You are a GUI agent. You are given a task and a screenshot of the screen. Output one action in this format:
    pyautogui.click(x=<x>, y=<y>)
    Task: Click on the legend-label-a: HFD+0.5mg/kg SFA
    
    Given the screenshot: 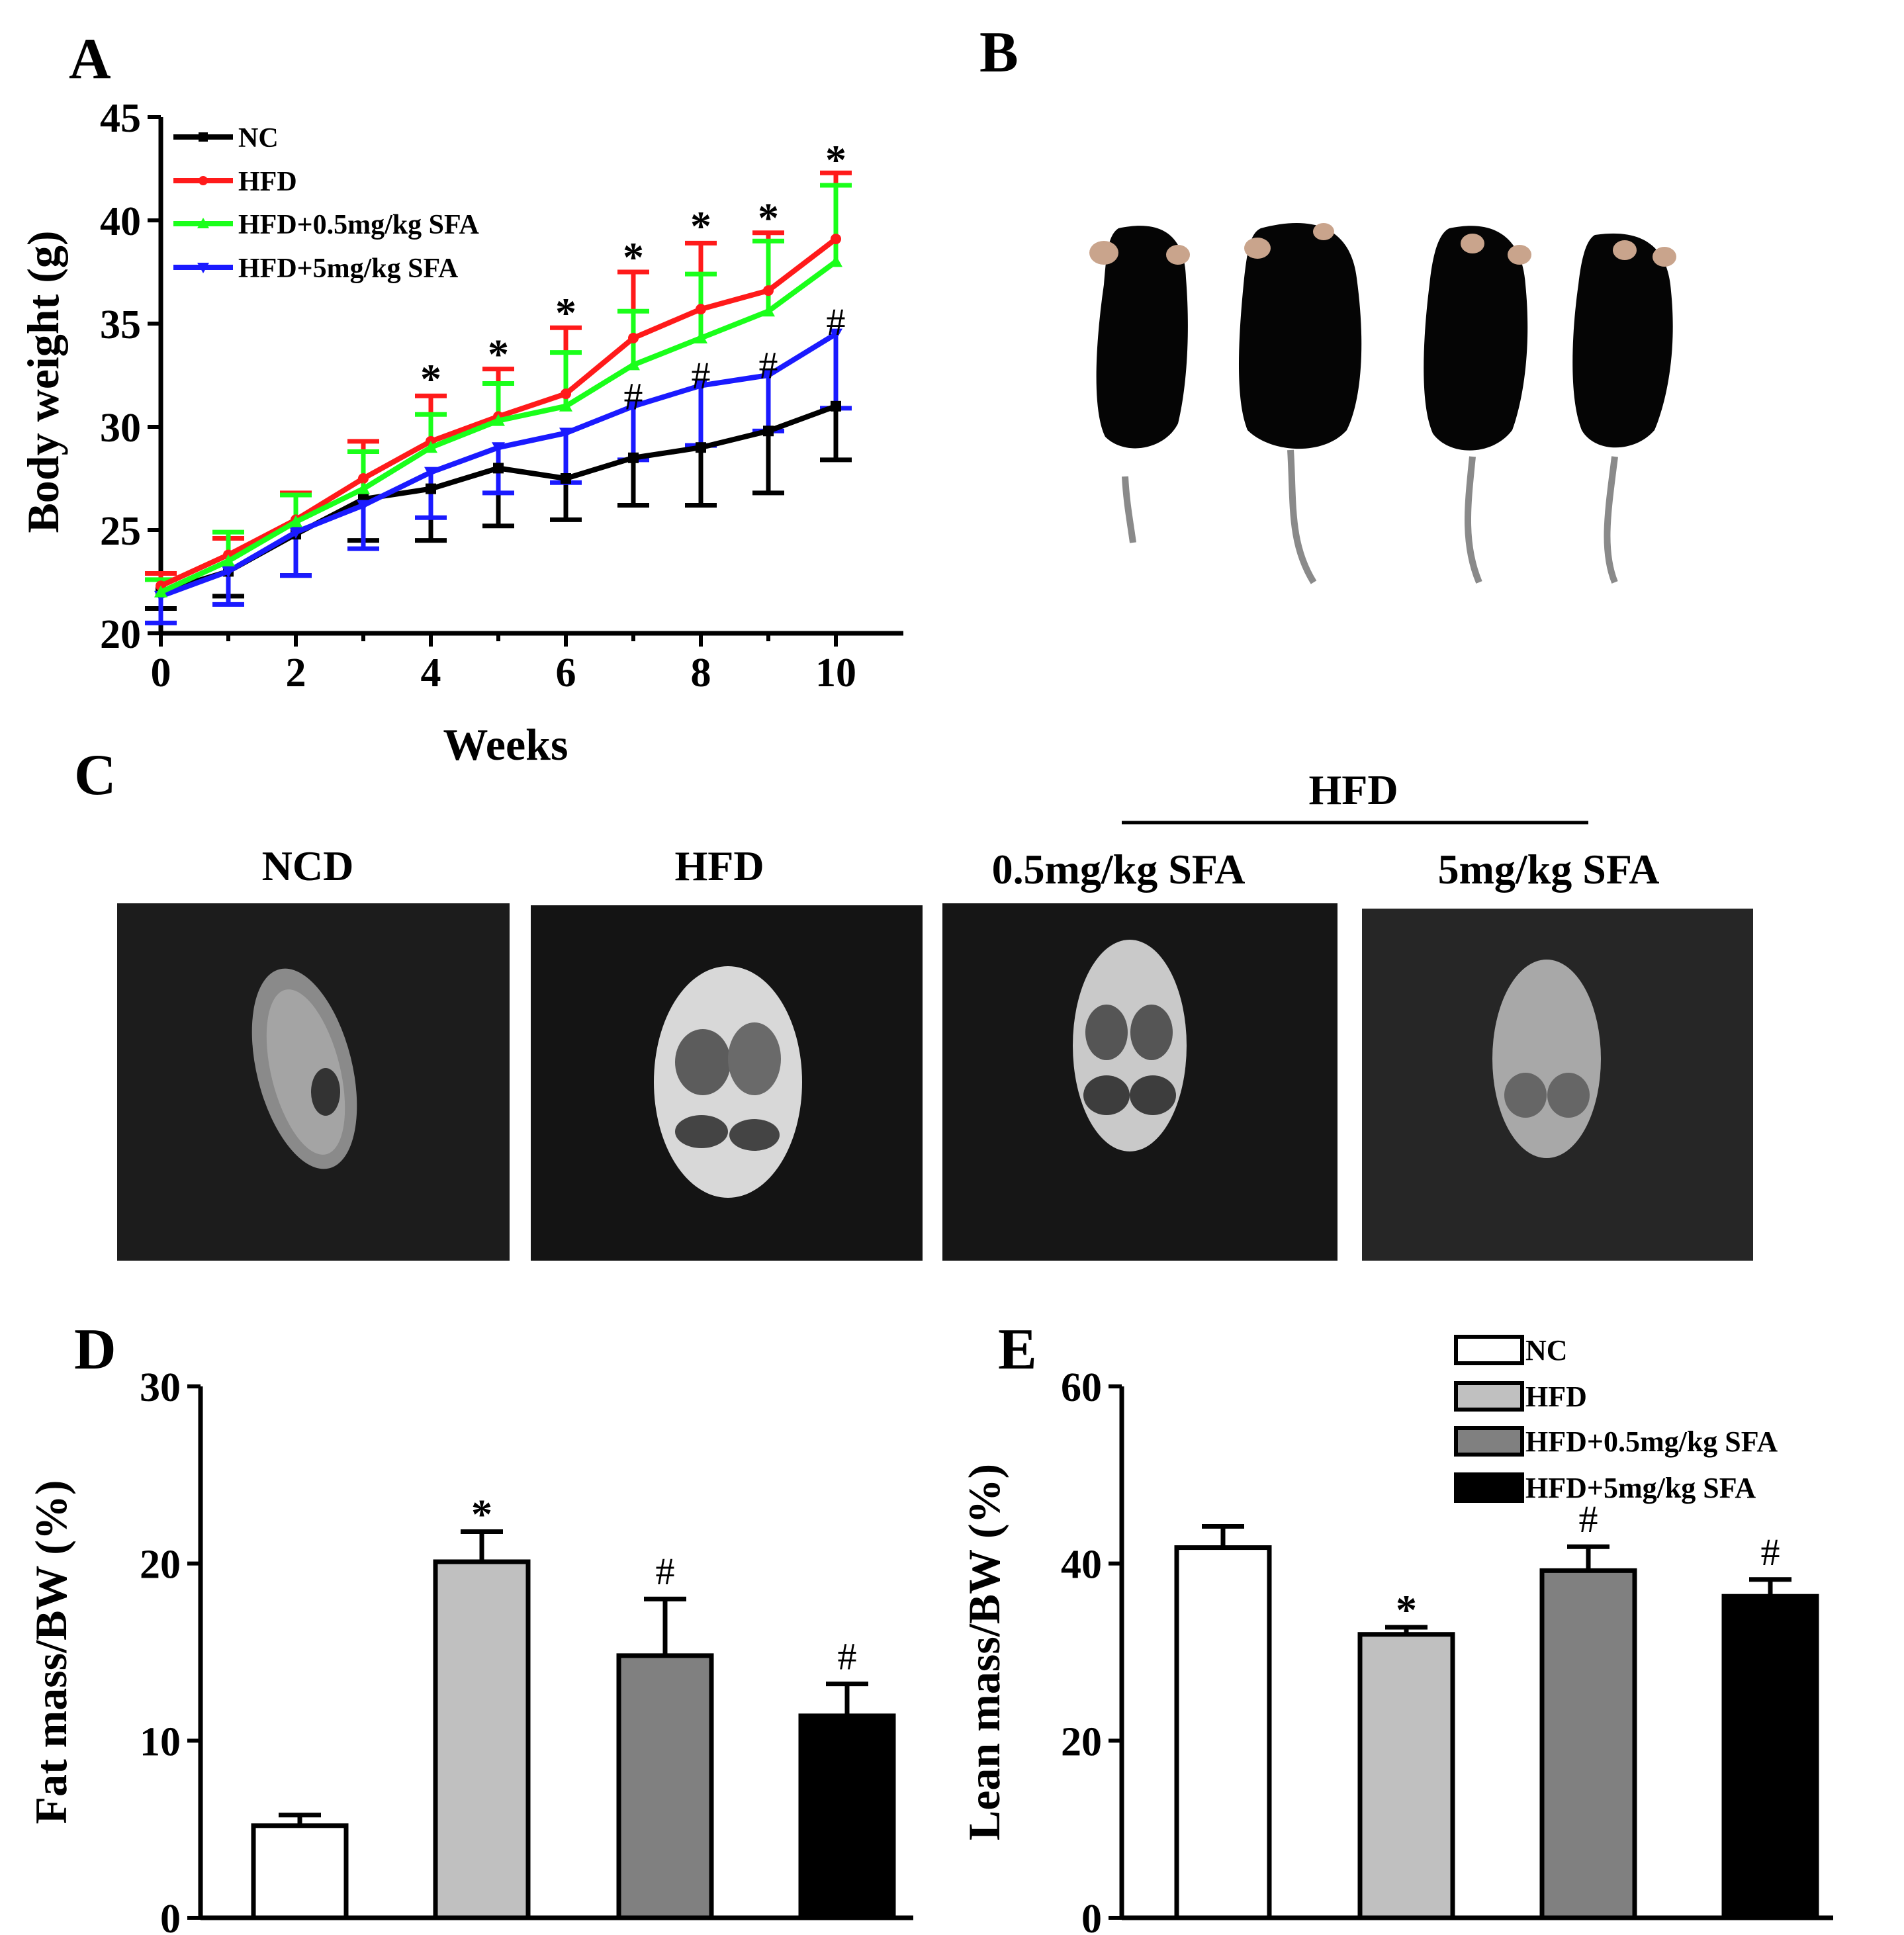 What is the action you would take?
    pyautogui.click(x=358, y=225)
    